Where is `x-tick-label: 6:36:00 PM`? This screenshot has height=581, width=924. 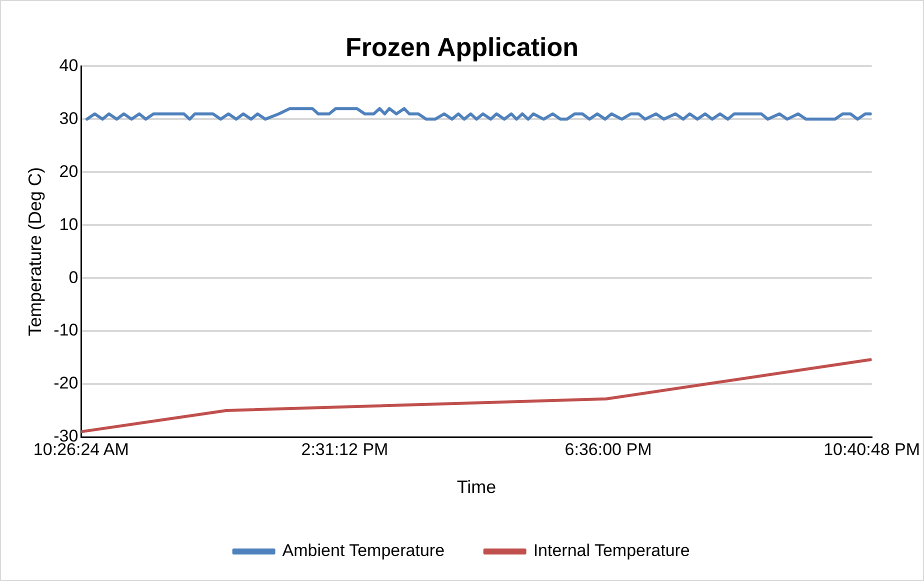
x-tick-label: 6:36:00 PM is located at coordinates (608, 449).